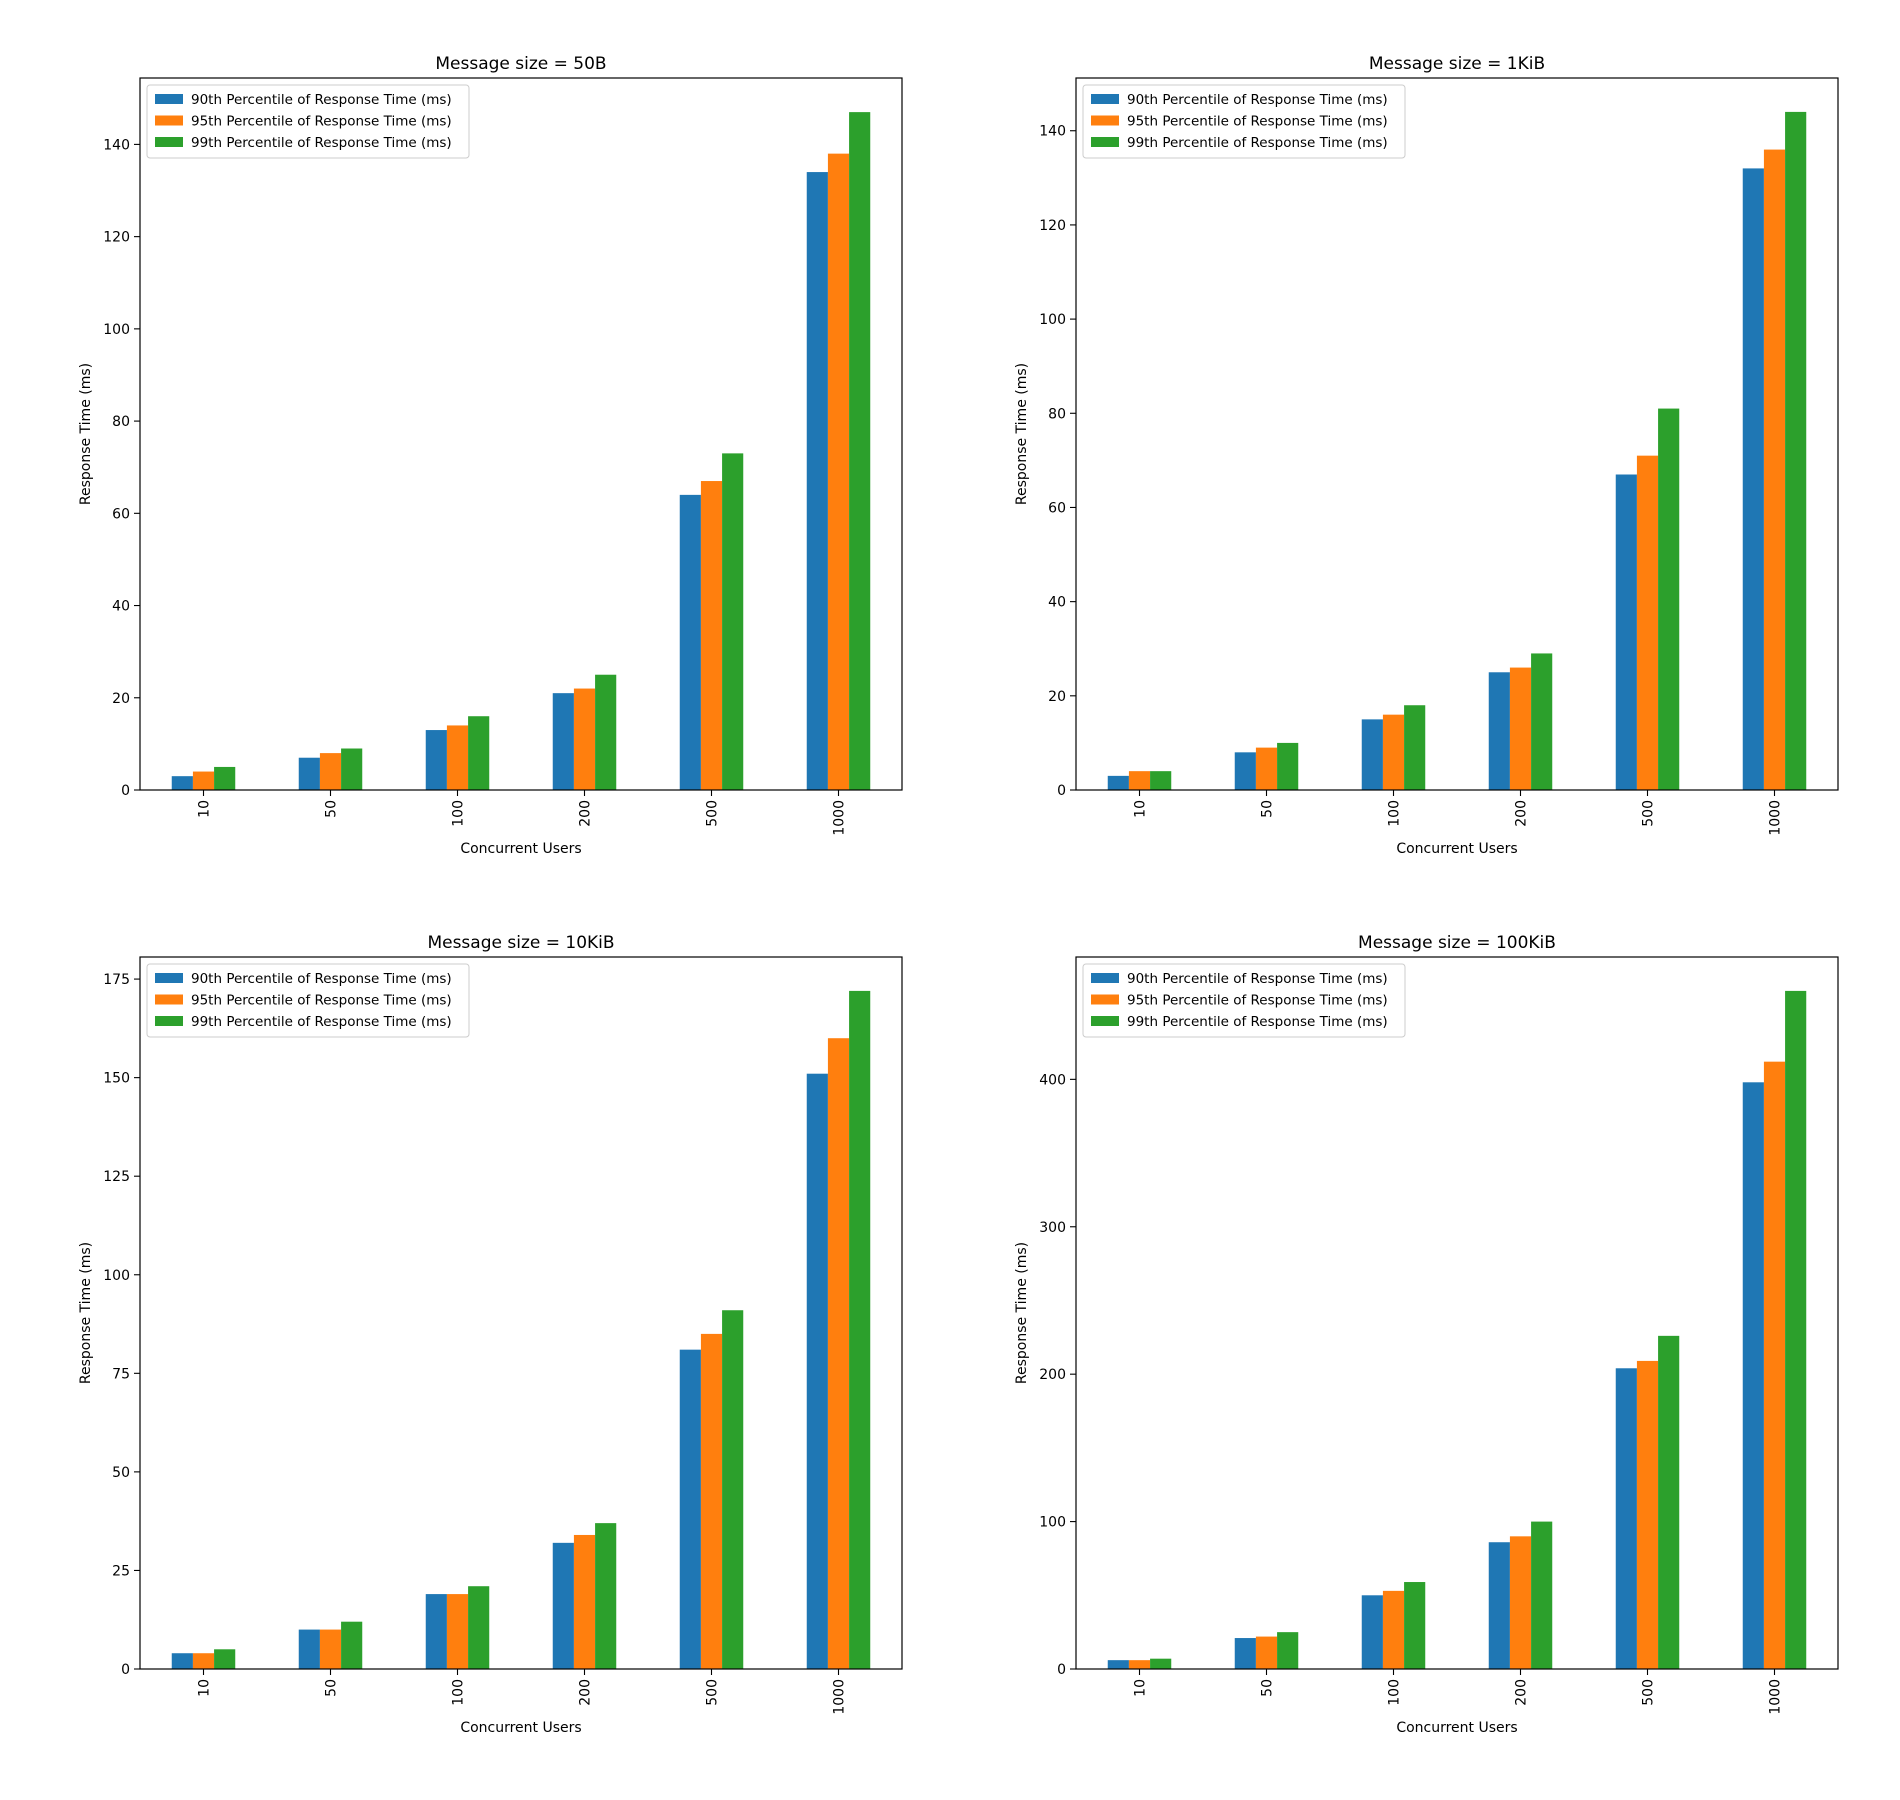  What do you see at coordinates (121, 1571) in the screenshot?
I see `y-tick-label: 25` at bounding box center [121, 1571].